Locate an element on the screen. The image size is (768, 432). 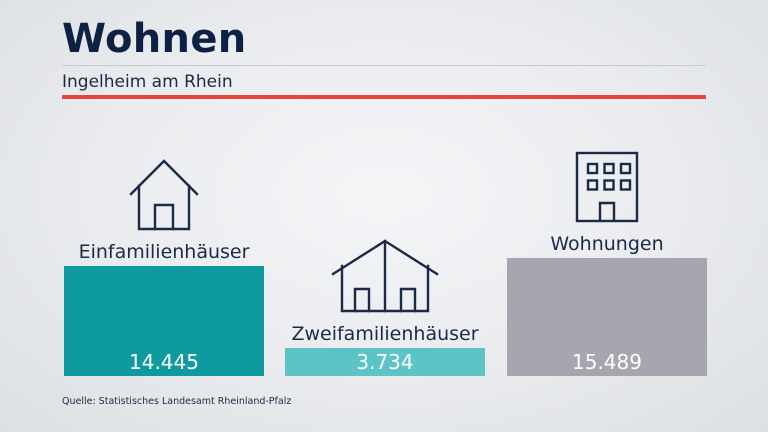
apartment-building-icon is located at coordinates (607, 187).